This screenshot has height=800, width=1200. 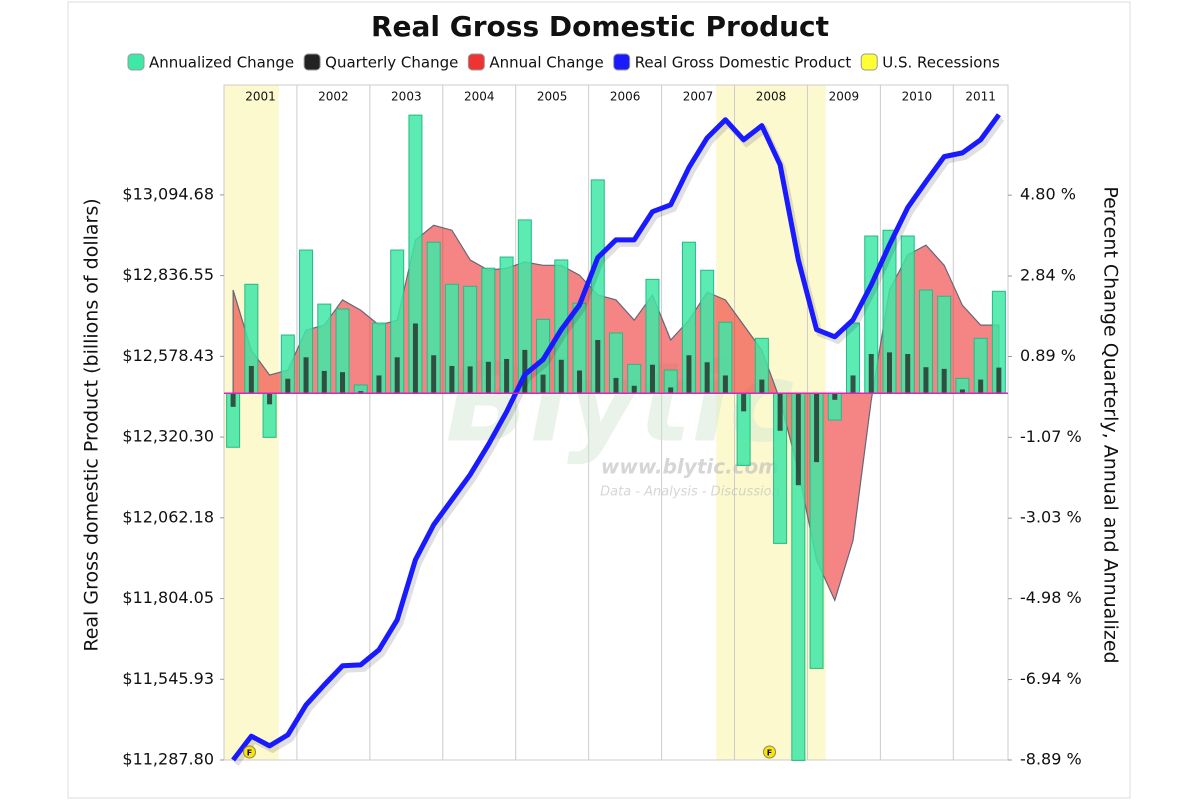 What do you see at coordinates (980, 97) in the screenshot?
I see `x-tick-label: 2011` at bounding box center [980, 97].